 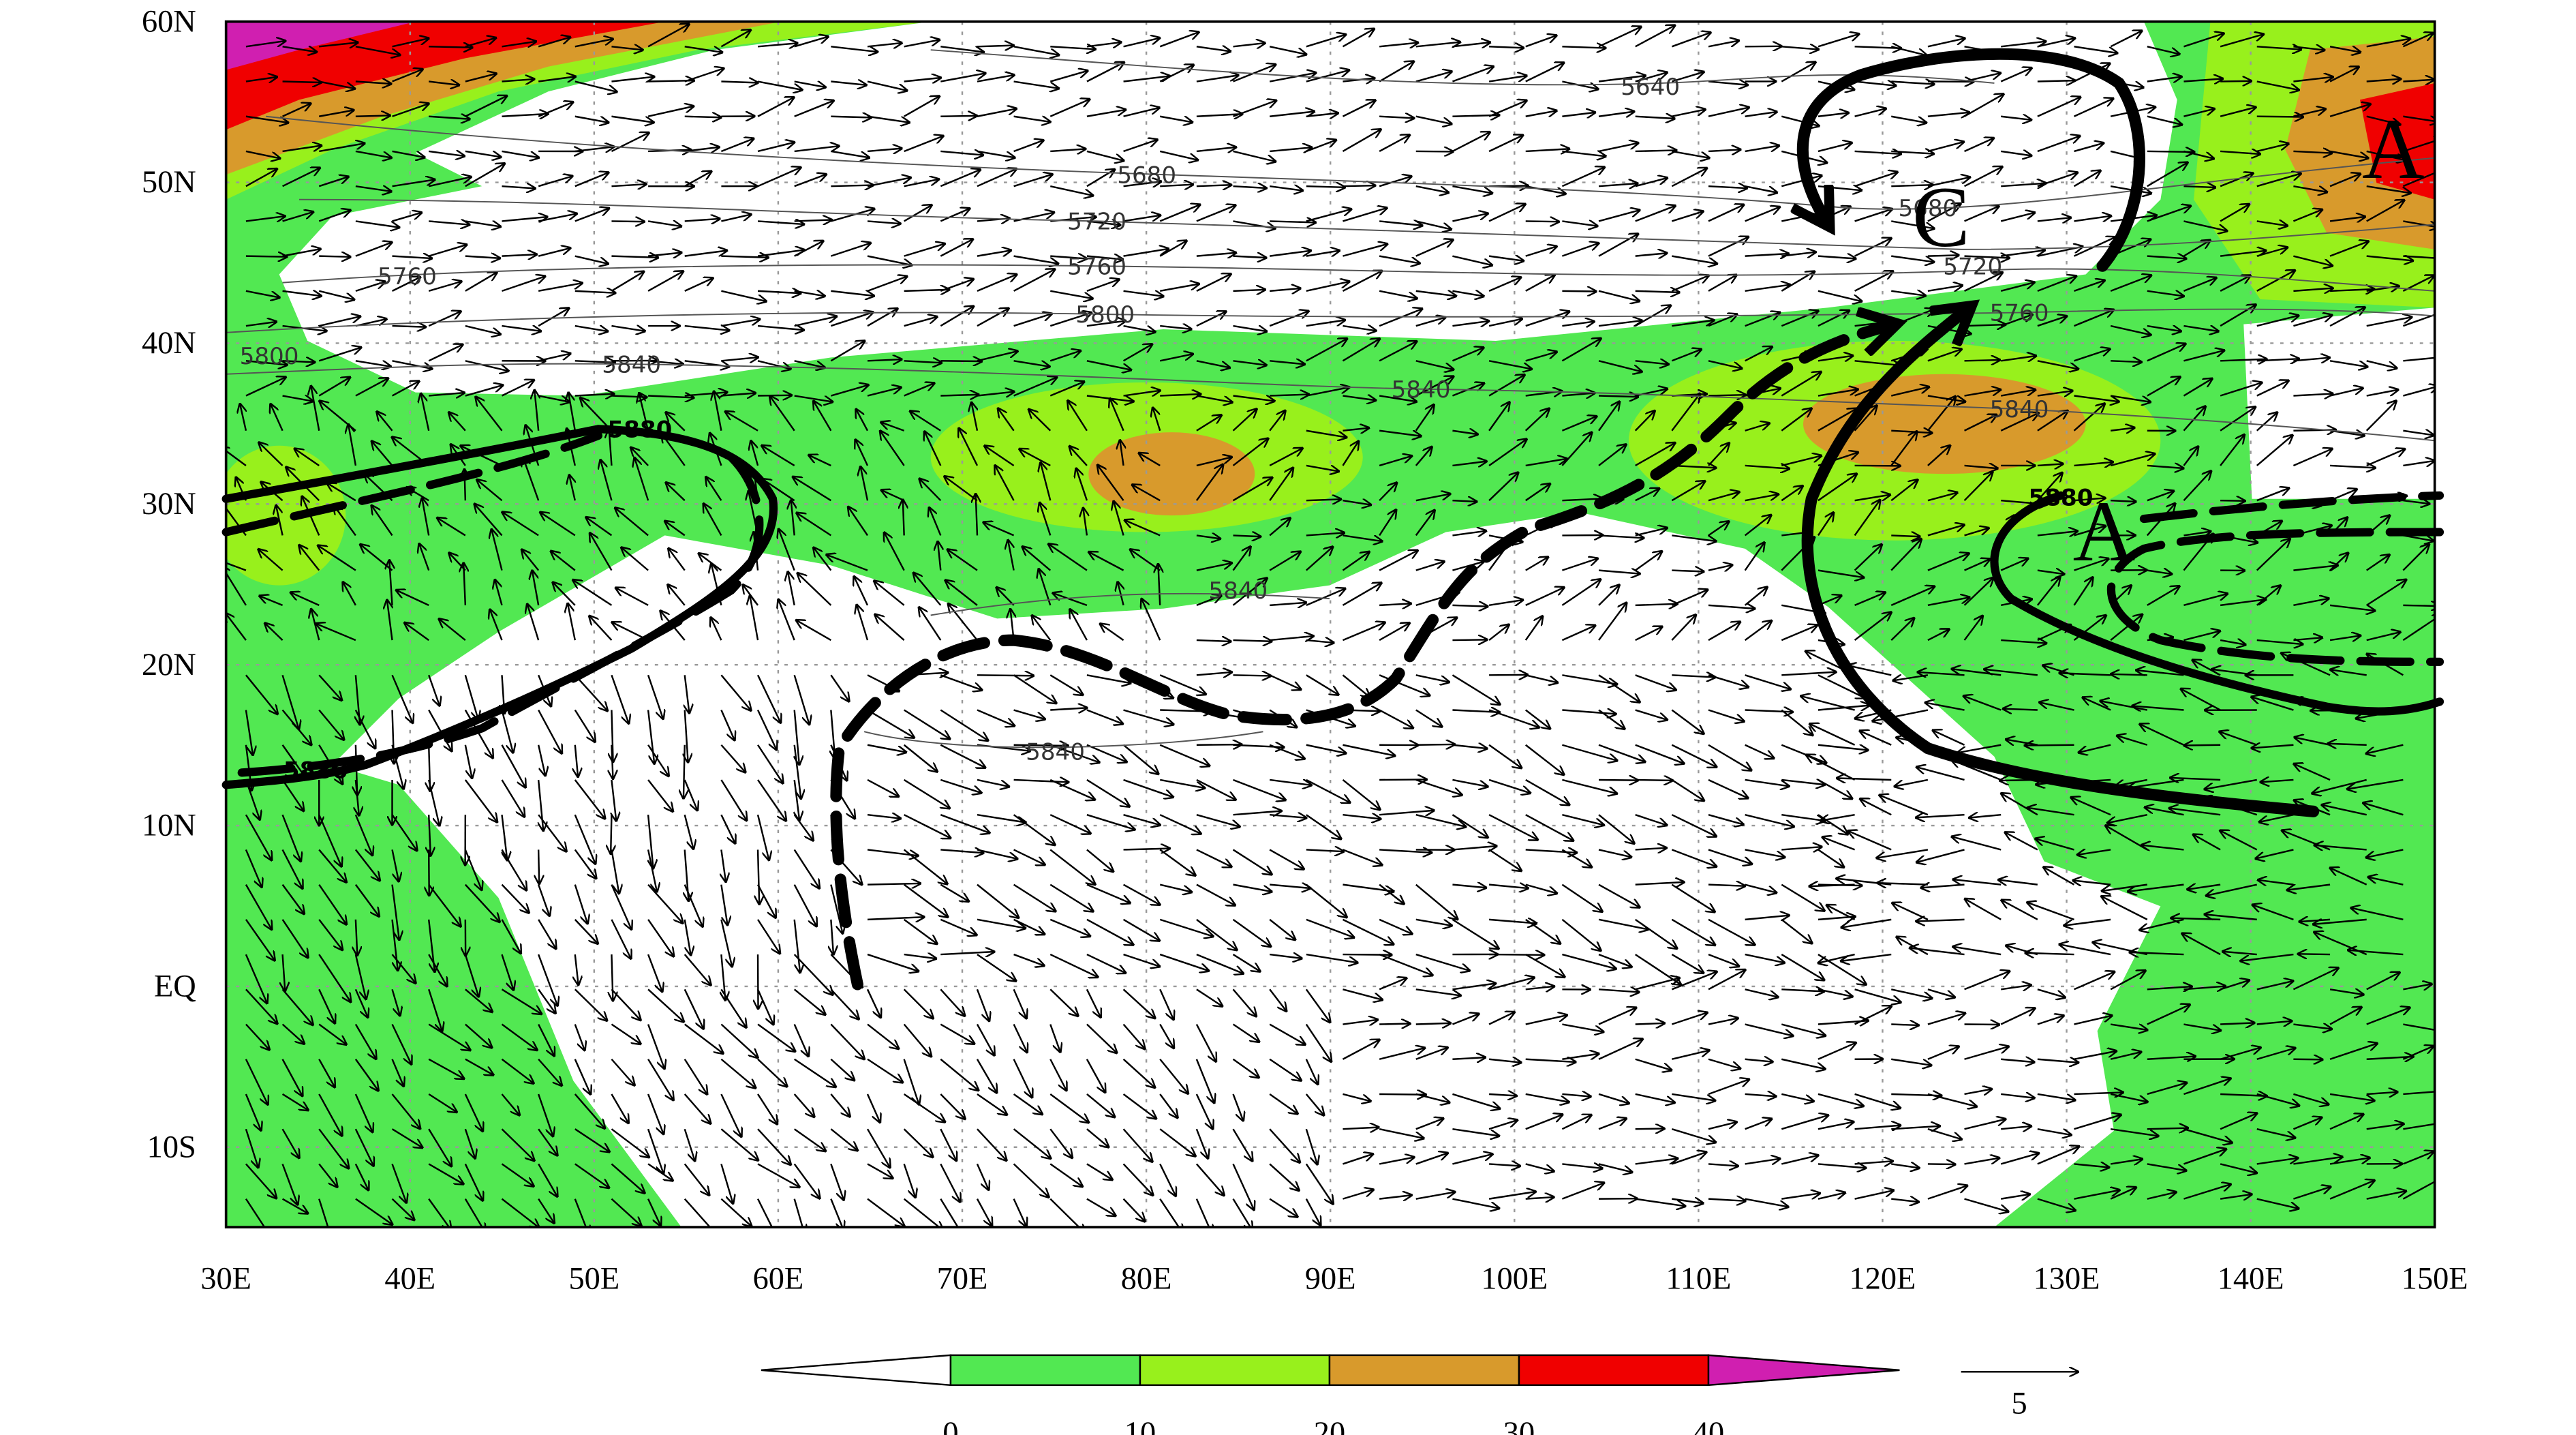 I want to click on y-tick-label: 30N, so click(x=169, y=505).